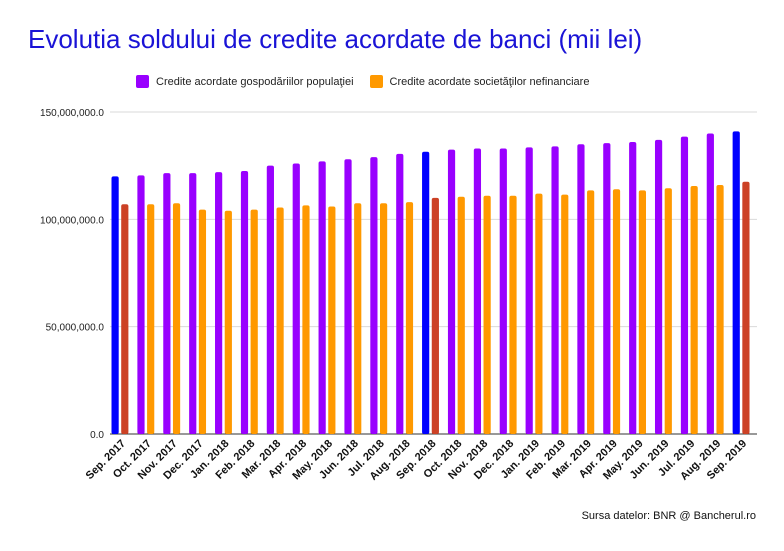 This screenshot has width=784, height=551. What do you see at coordinates (668, 516) in the screenshot?
I see `source-note: Sursa datelor: BNR @ Bancherul.ro` at bounding box center [668, 516].